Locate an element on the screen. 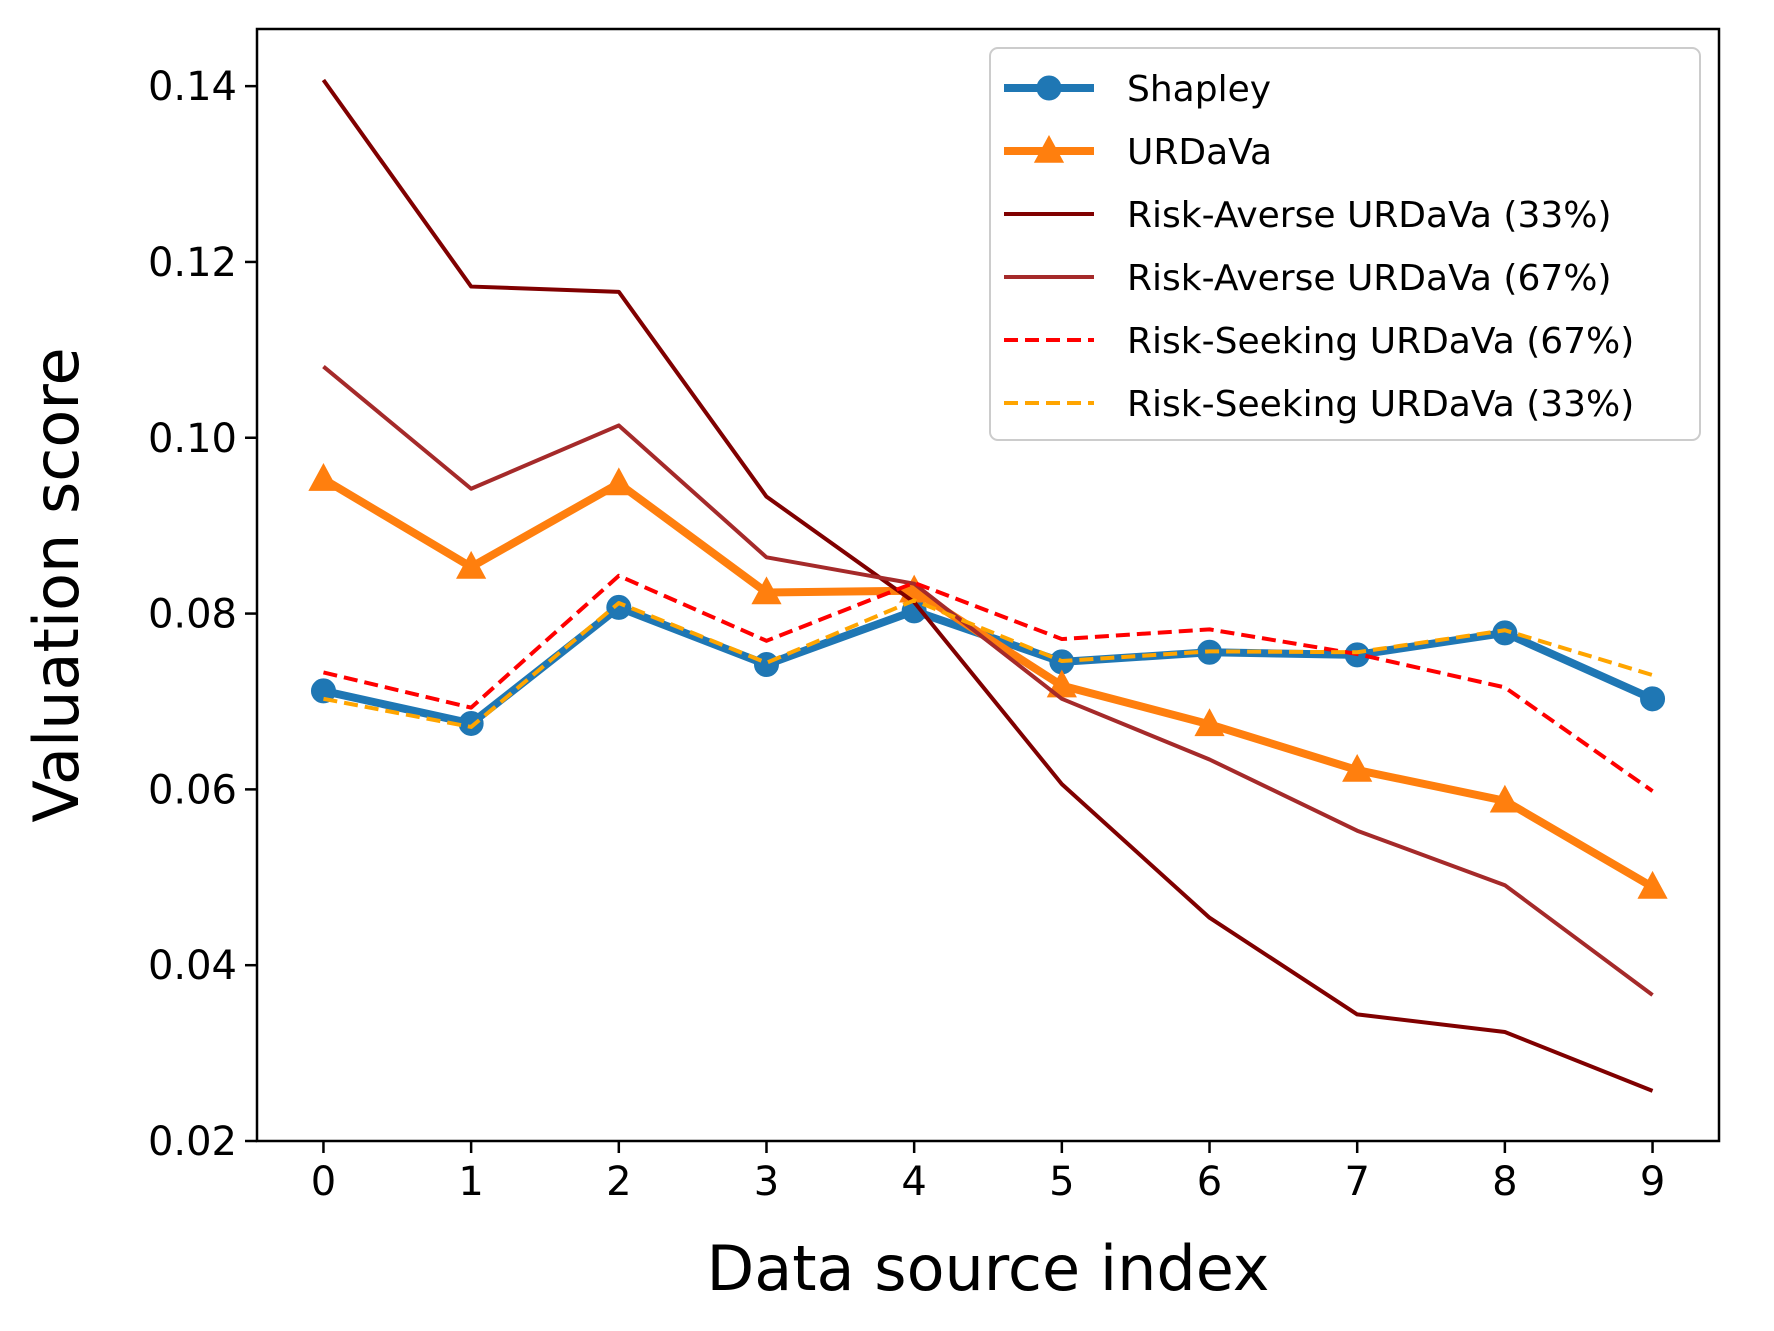 This screenshot has height=1331, width=1774. x-tick-label: 4 is located at coordinates (913, 1182).